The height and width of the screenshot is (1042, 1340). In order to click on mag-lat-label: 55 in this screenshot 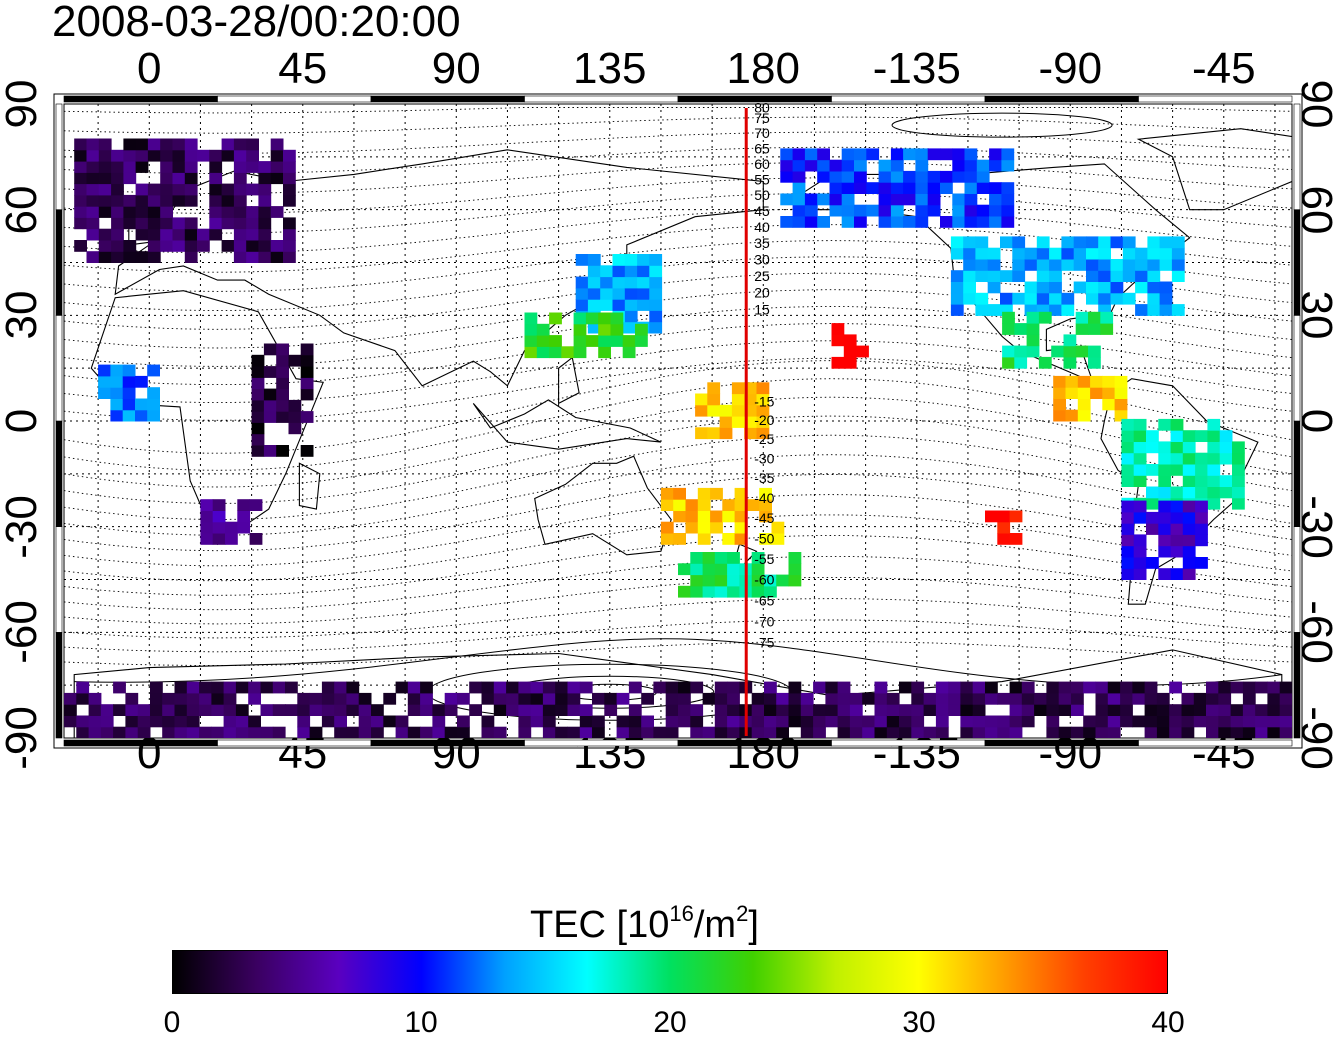, I will do `click(762, 179)`.